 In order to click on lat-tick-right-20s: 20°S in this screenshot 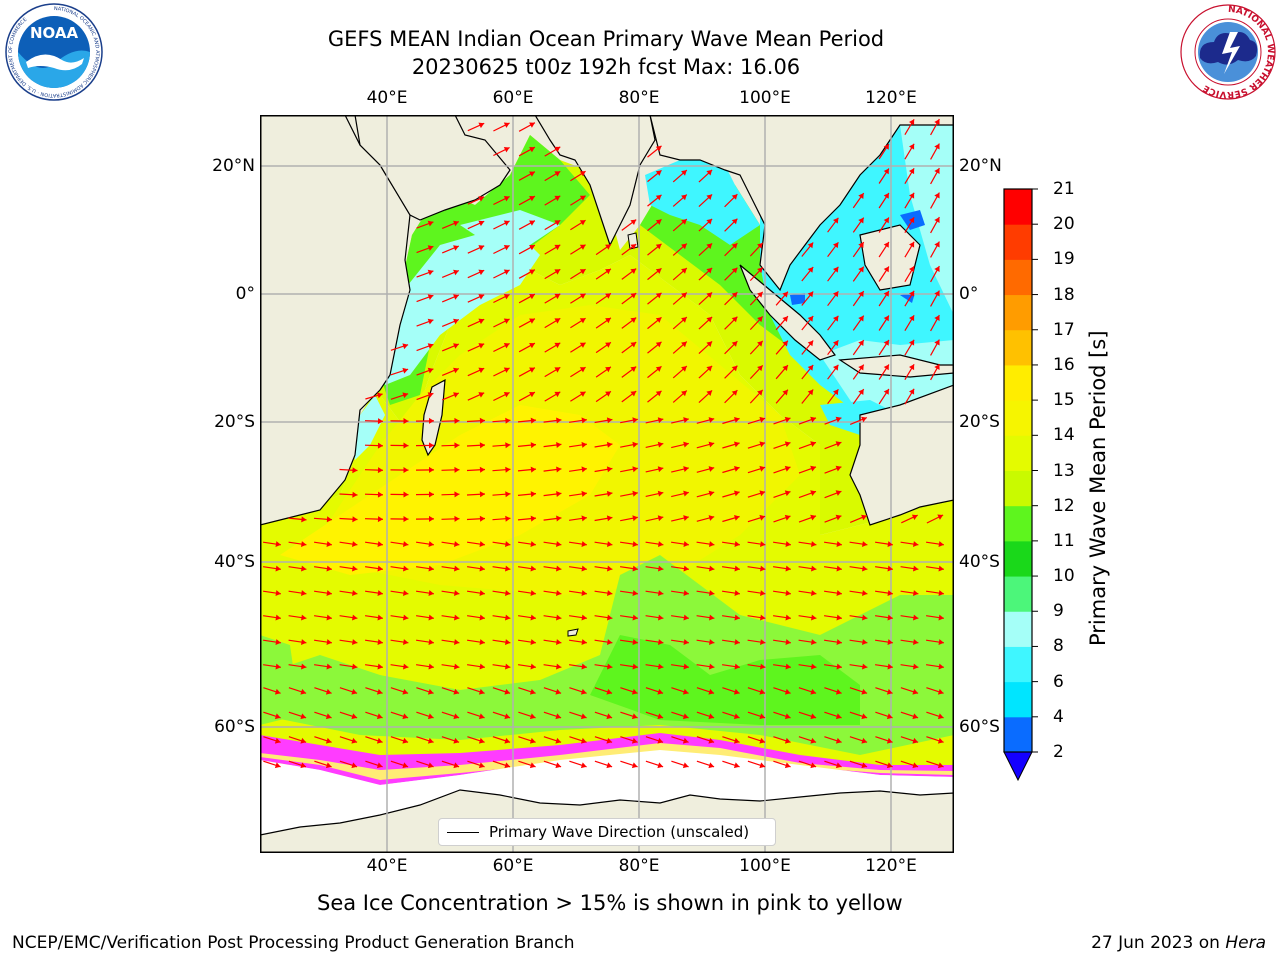, I will do `click(979, 422)`.